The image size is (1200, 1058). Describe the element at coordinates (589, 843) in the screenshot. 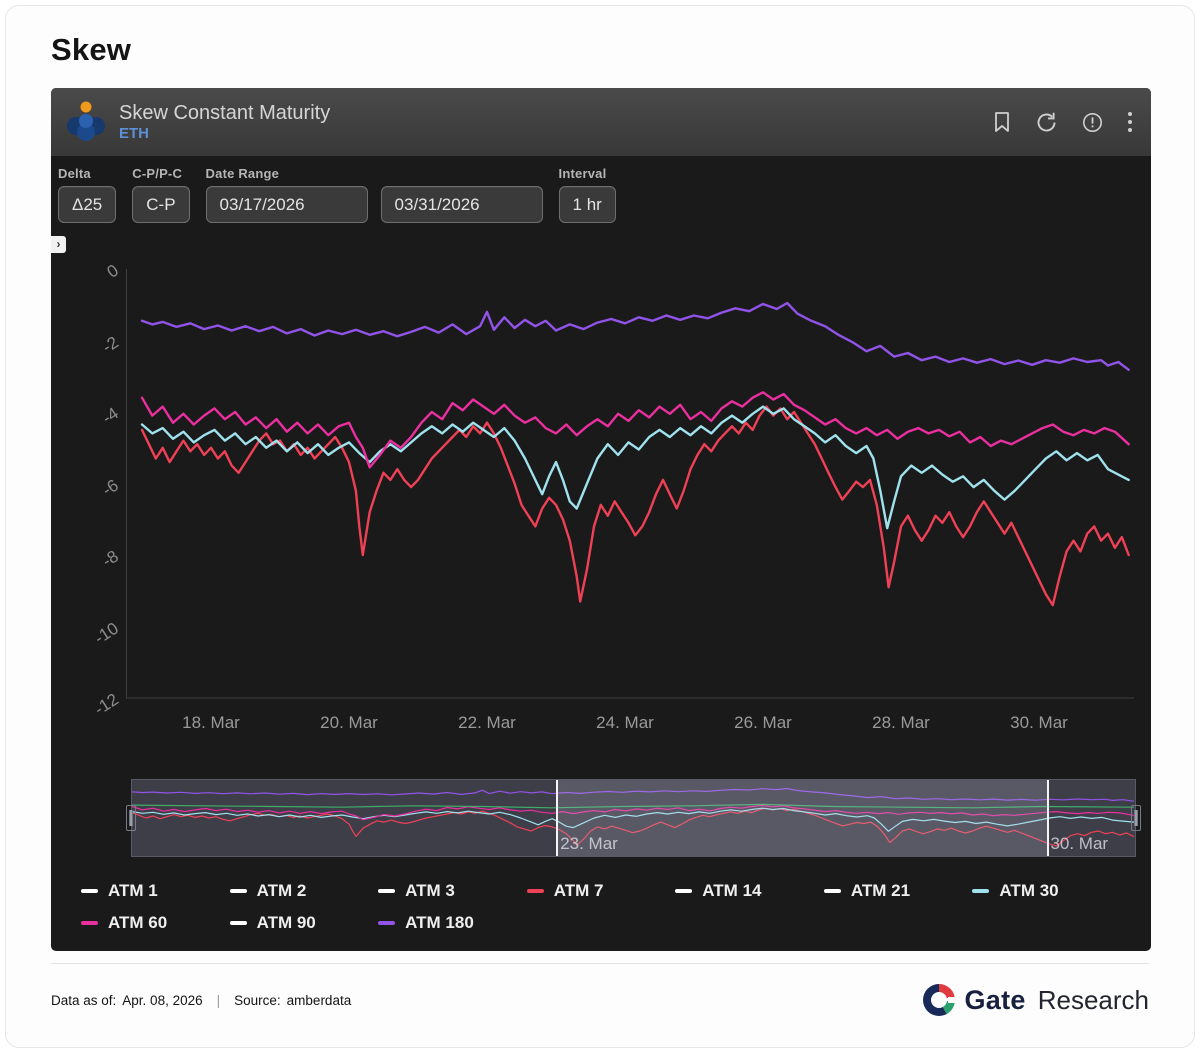

I see `navigator-date-label: 23. Mar` at that location.